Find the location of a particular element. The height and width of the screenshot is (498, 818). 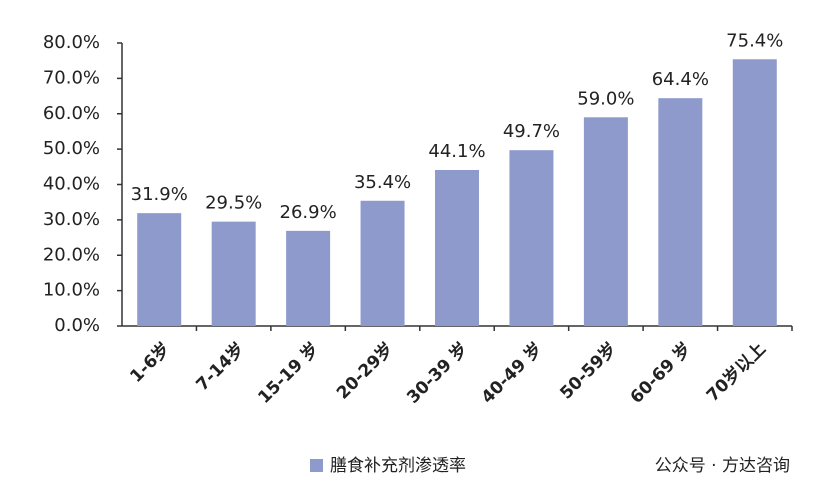

x-tick-label: 50-59岁 is located at coordinates (588, 370).